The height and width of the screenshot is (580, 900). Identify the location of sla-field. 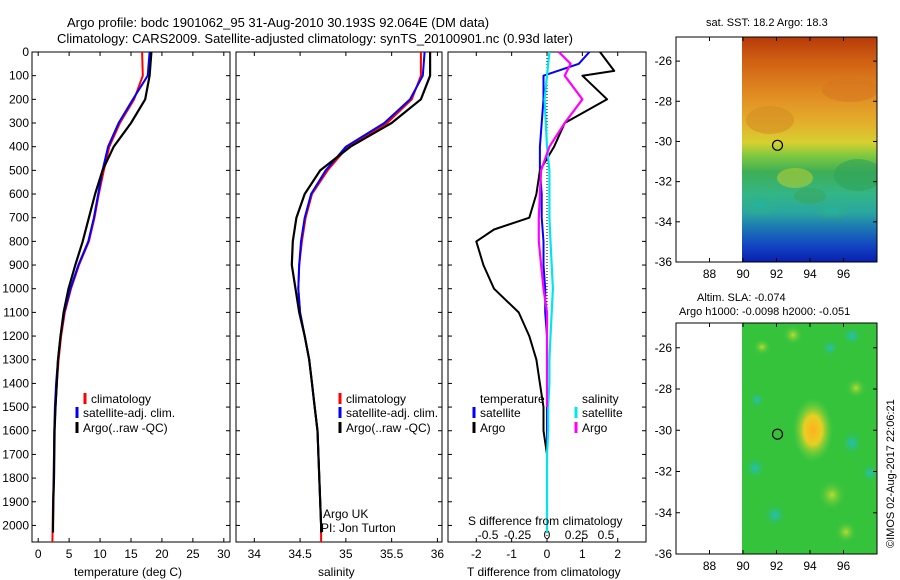
(809, 438).